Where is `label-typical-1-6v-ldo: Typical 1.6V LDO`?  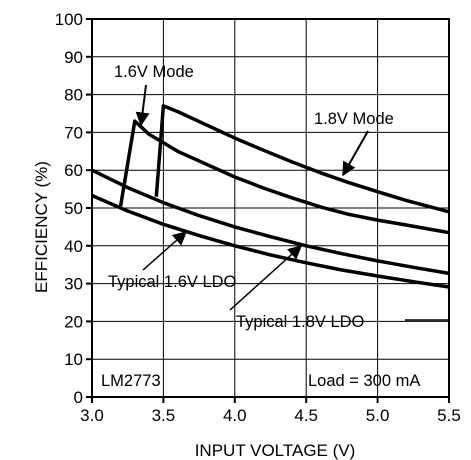
label-typical-1-6v-ldo: Typical 1.6V LDO is located at coordinates (172, 282).